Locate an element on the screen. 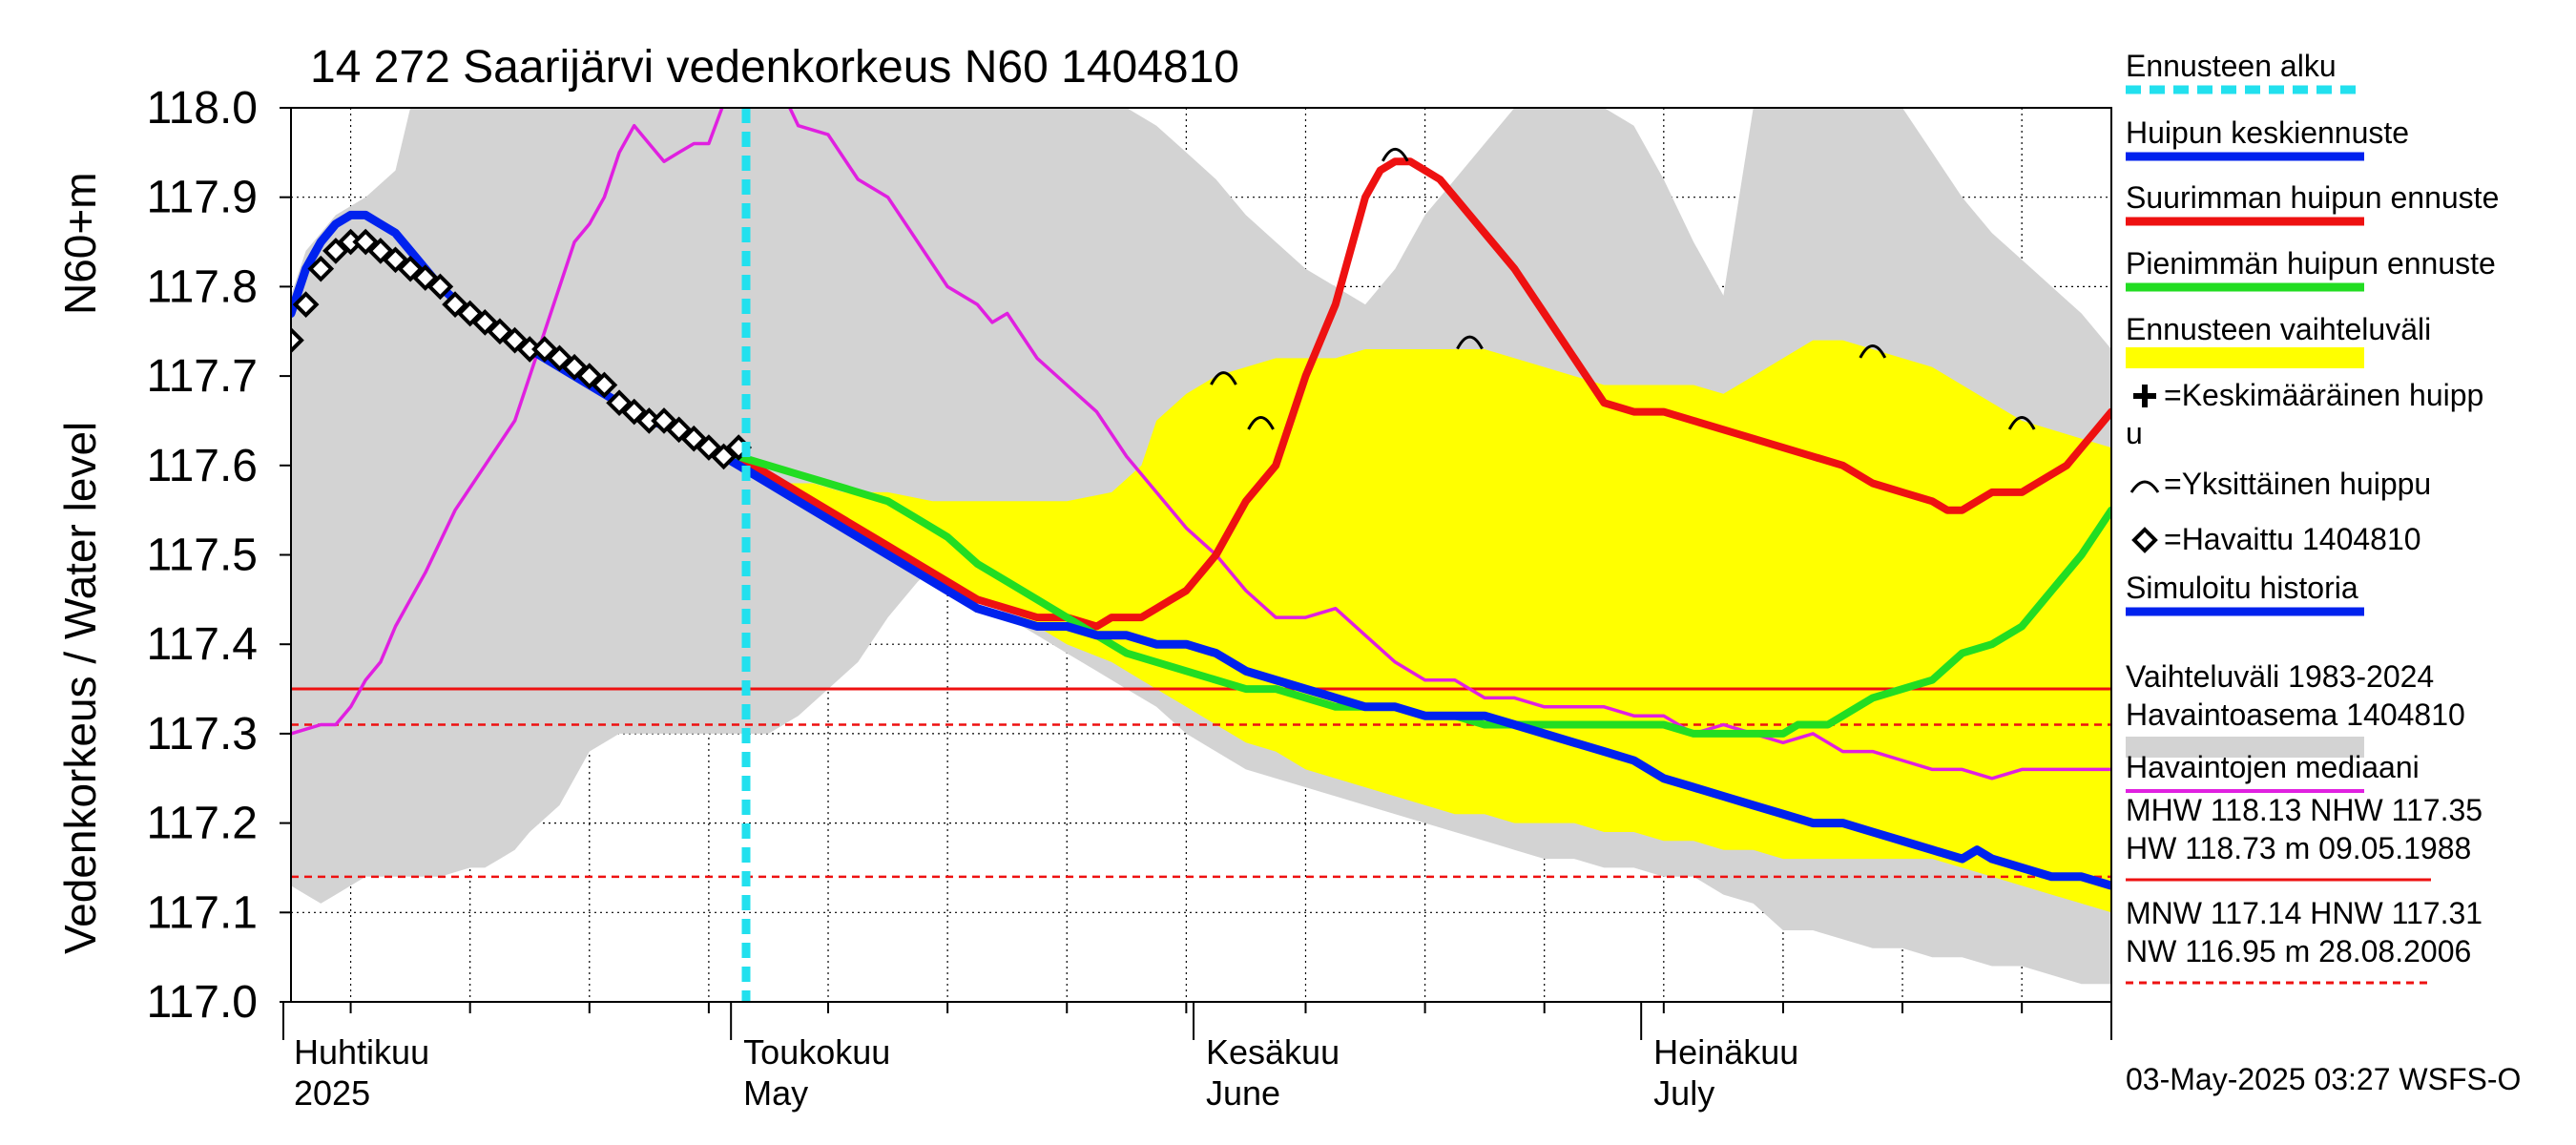  stats-line-2: NW 116.95 m 28.08.2006 is located at coordinates (2298, 951).